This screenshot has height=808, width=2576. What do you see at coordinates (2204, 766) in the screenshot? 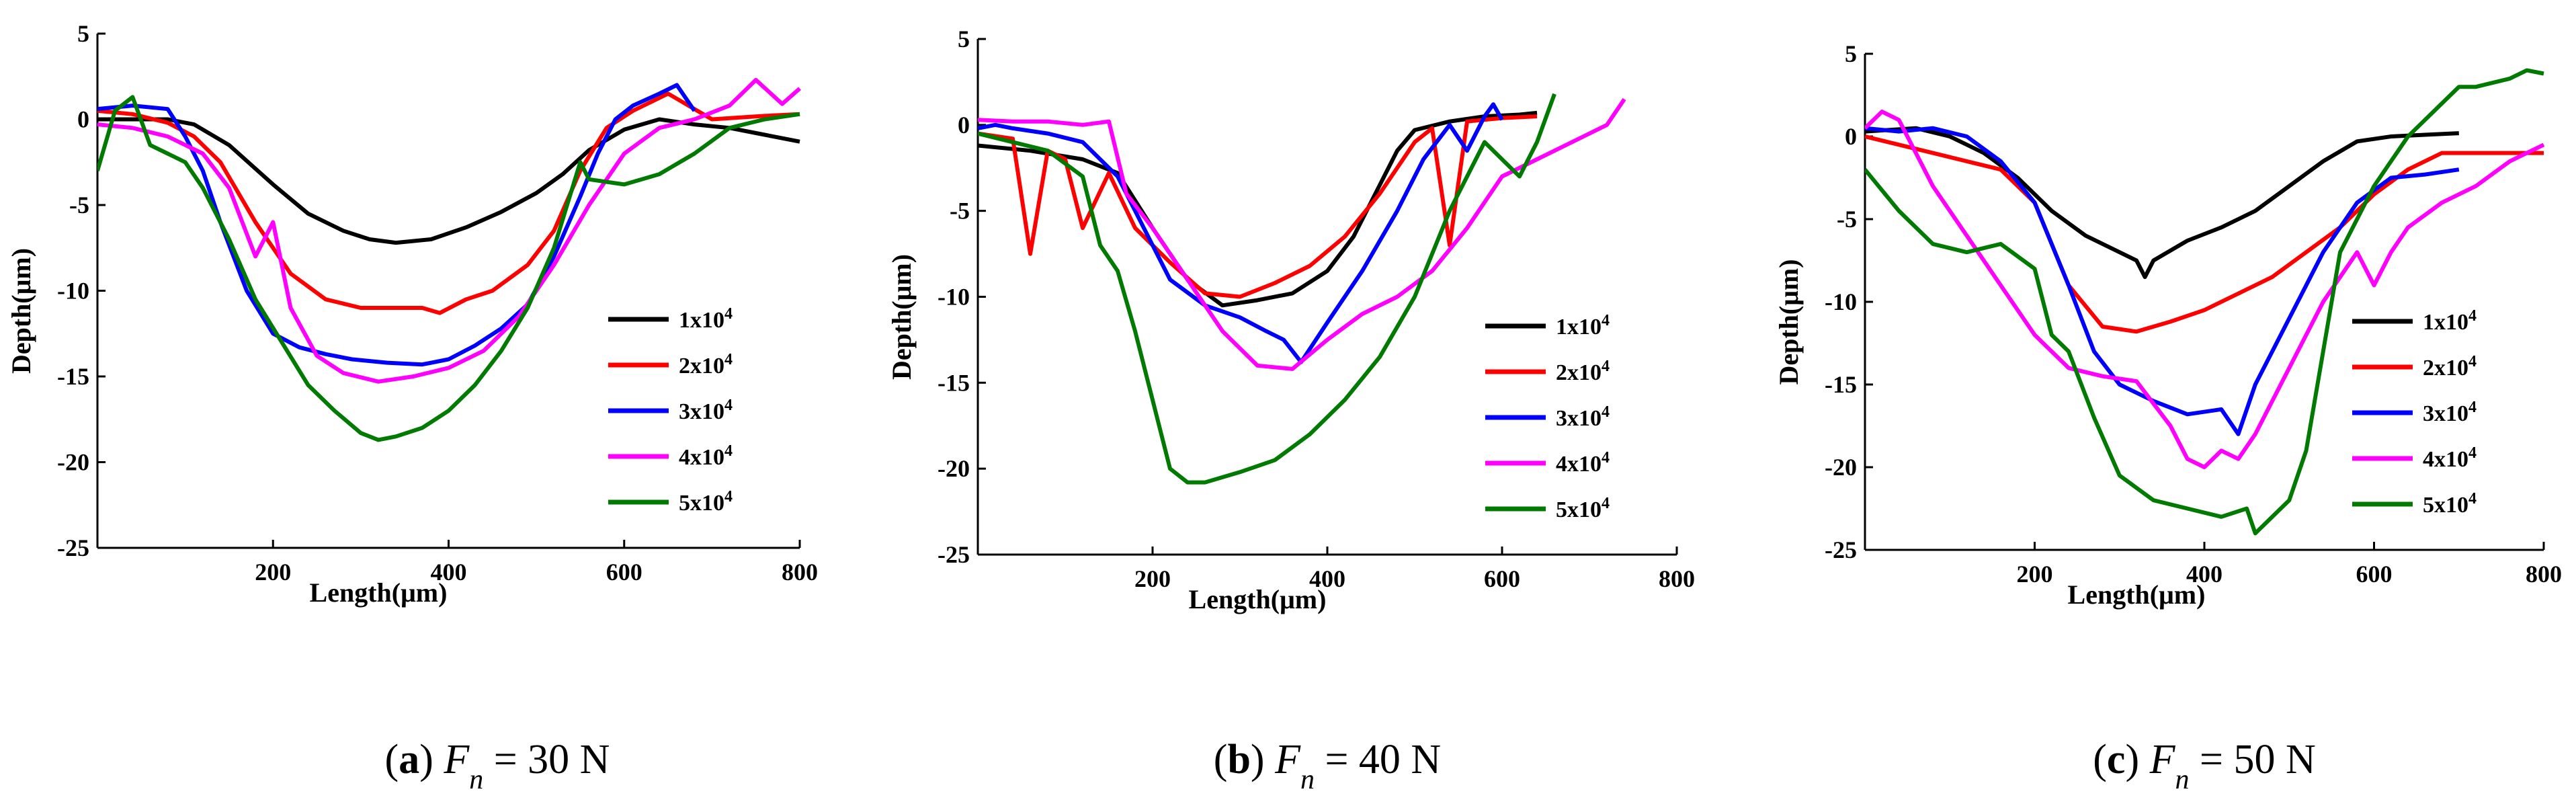
I see `panel-caption: (c) Fn = 50 N` at bounding box center [2204, 766].